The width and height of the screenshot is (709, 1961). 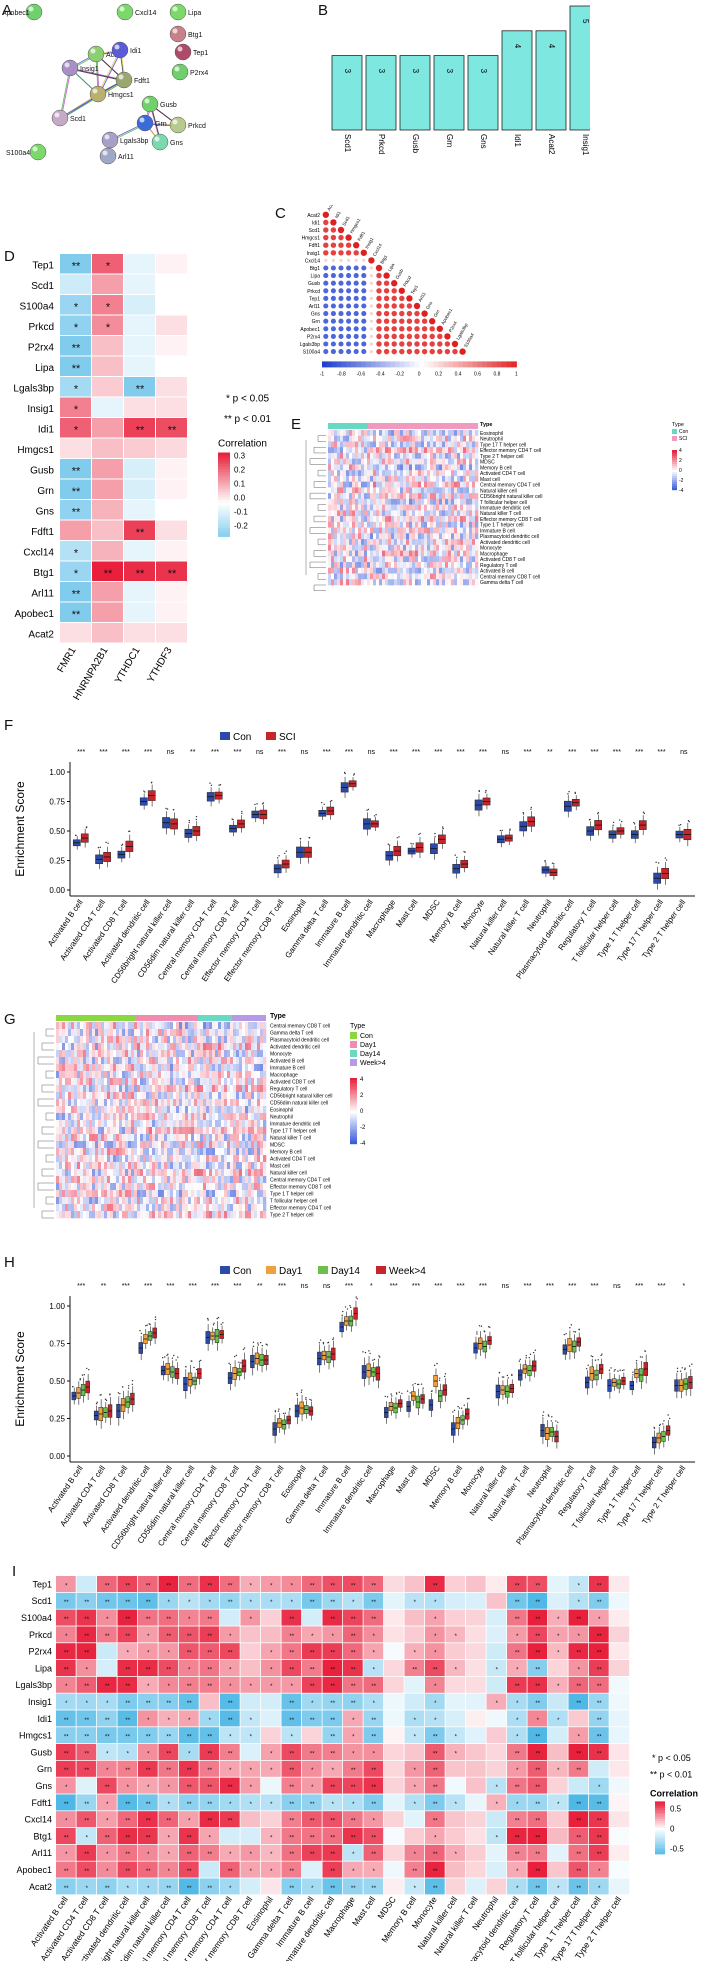 I want to click on colorbar-tick: 0, so click(x=362, y=1112).